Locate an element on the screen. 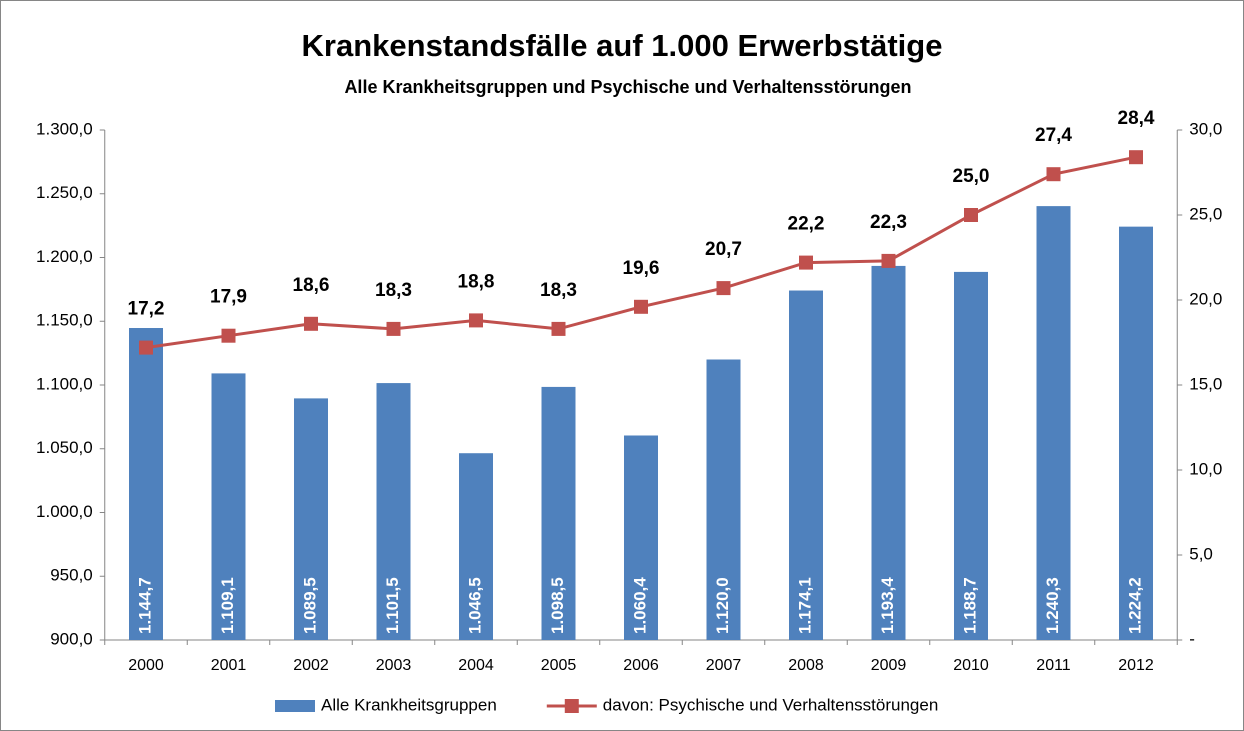  x-tick-label: 2011 is located at coordinates (1053, 665).